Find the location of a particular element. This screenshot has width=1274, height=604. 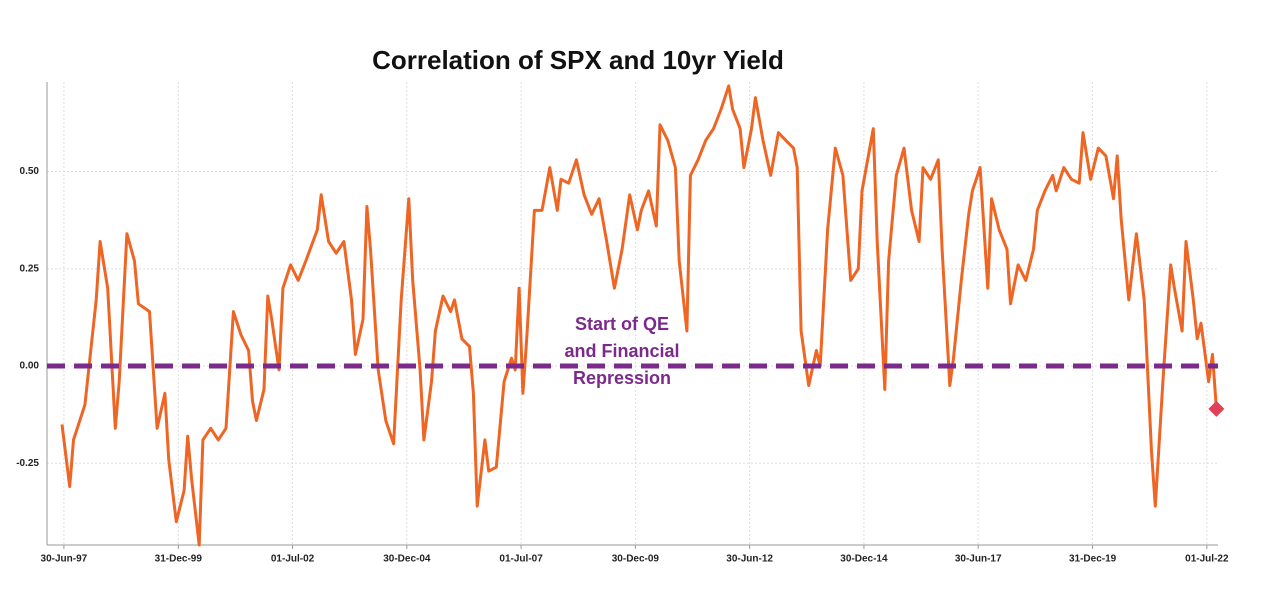

x-tick-label: 30-Jun-12 is located at coordinates (749, 559).